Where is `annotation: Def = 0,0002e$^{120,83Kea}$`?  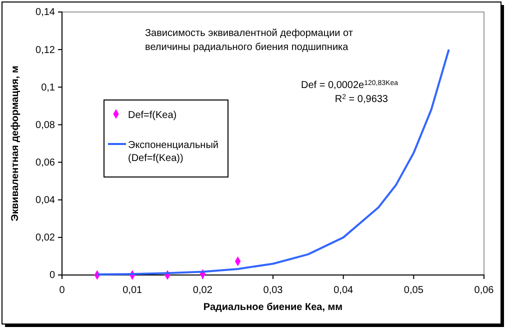 annotation: Def = 0,0002e$^{120,83Kea}$ is located at coordinates (349, 85).